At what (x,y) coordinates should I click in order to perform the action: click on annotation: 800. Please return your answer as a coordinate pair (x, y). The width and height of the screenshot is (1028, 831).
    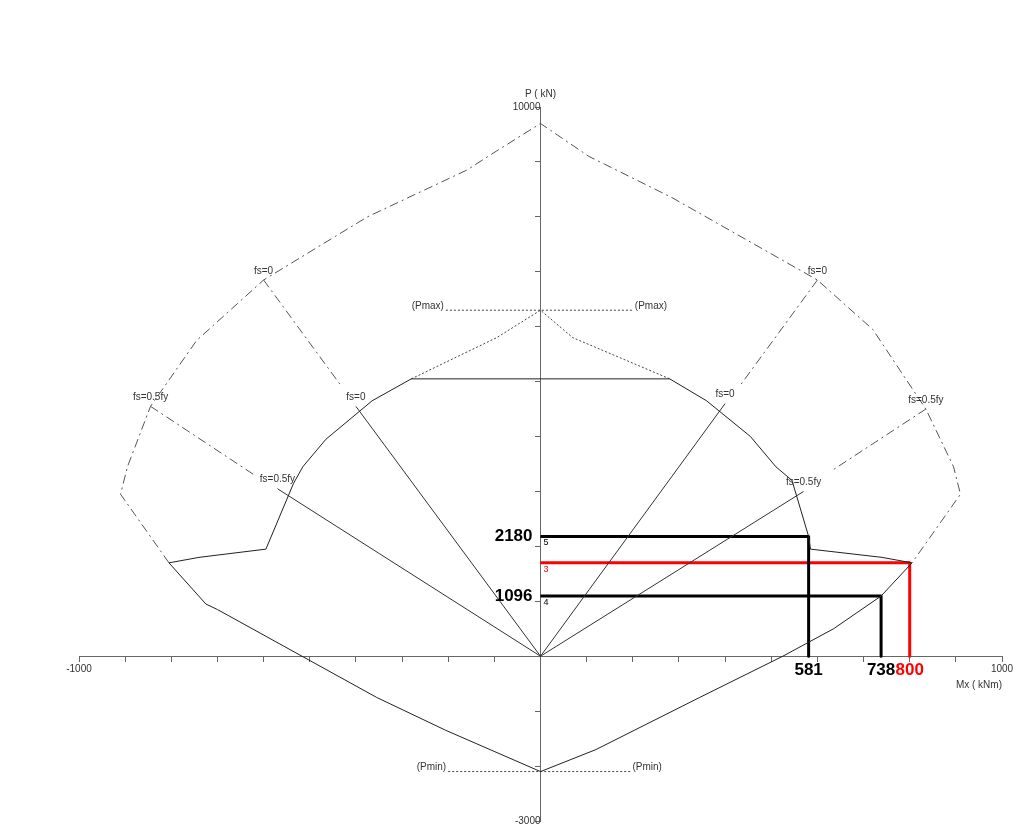
    Looking at the image, I should click on (909, 670).